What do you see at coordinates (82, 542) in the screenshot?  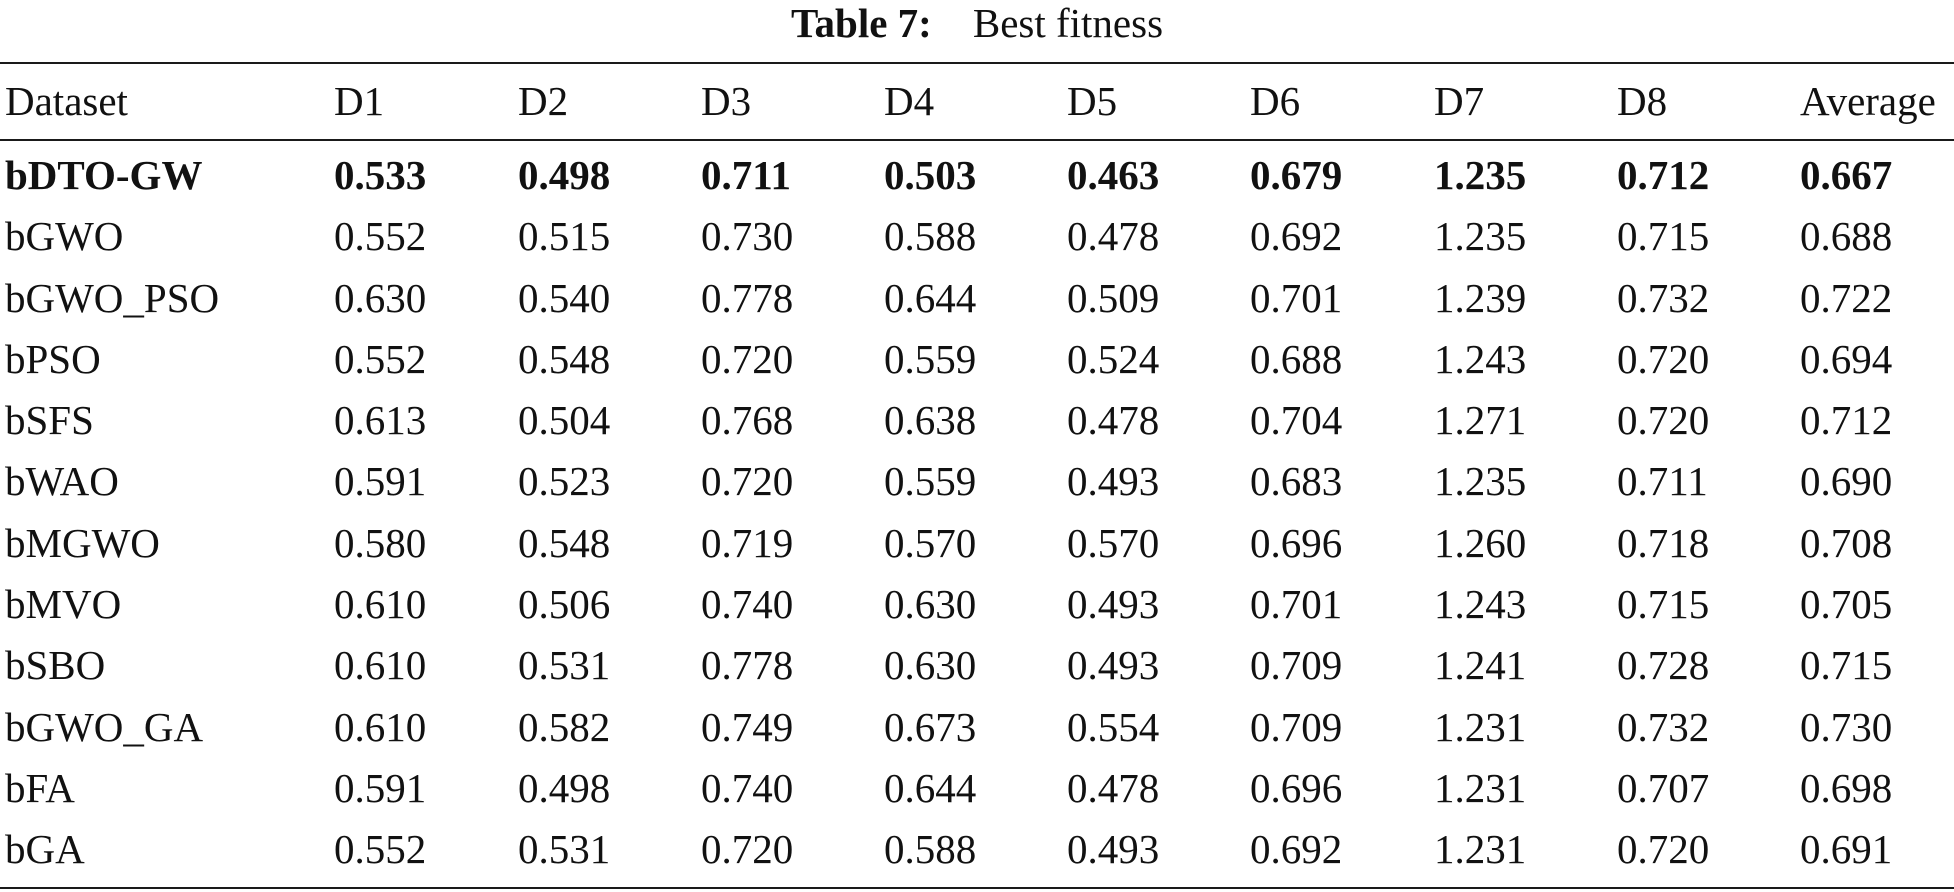 I see `cell-dataset: bMGWO` at bounding box center [82, 542].